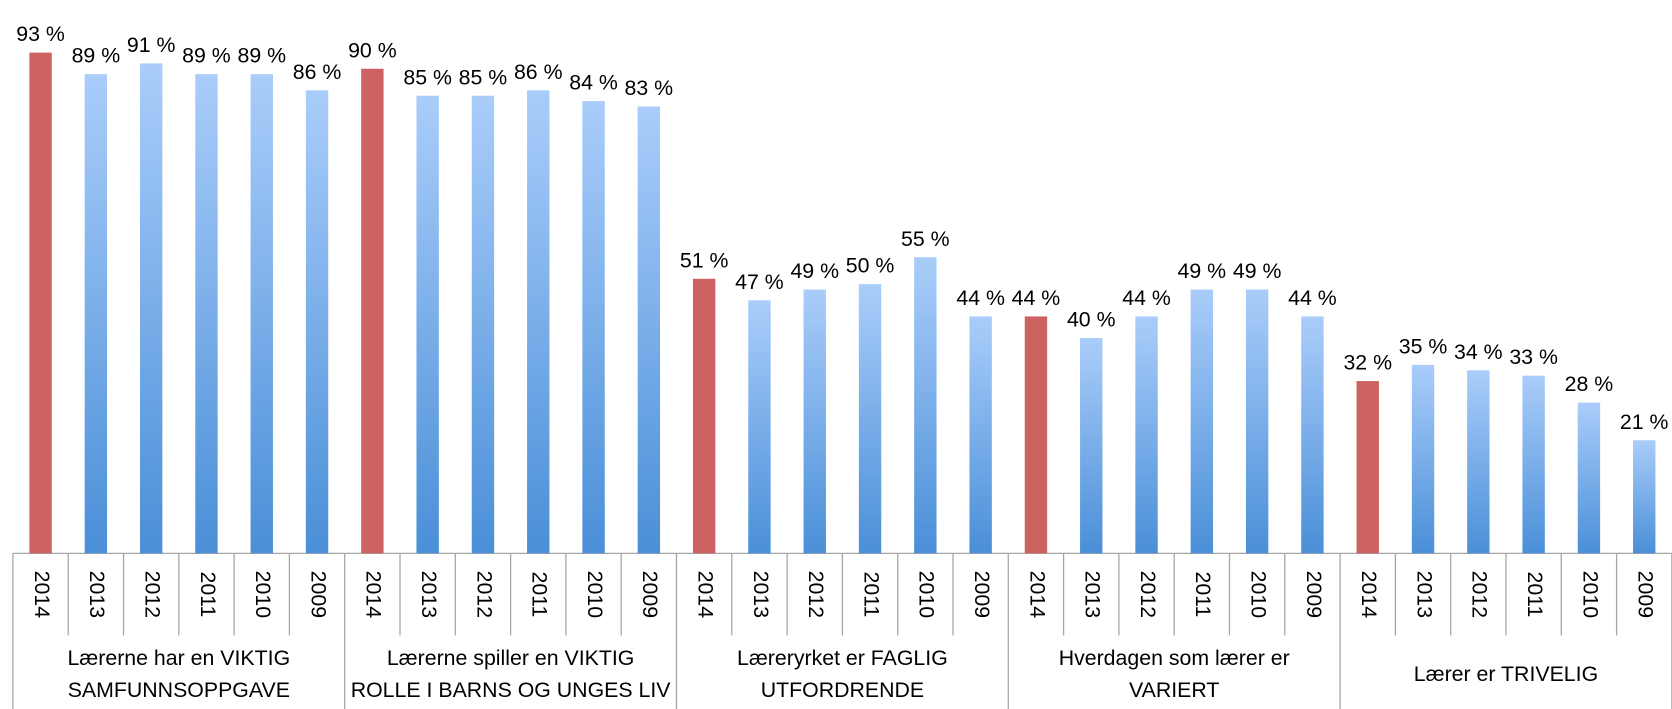  What do you see at coordinates (179, 690) in the screenshot?
I see `group-label: SAMFUNNSOPPGAVE` at bounding box center [179, 690].